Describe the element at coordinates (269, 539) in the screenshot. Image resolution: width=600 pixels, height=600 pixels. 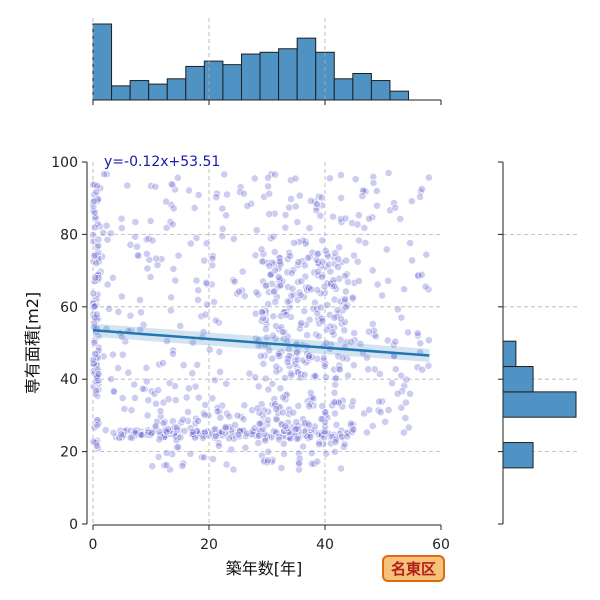
I see `x-axis-ticks: 0 20 40 60` at that location.